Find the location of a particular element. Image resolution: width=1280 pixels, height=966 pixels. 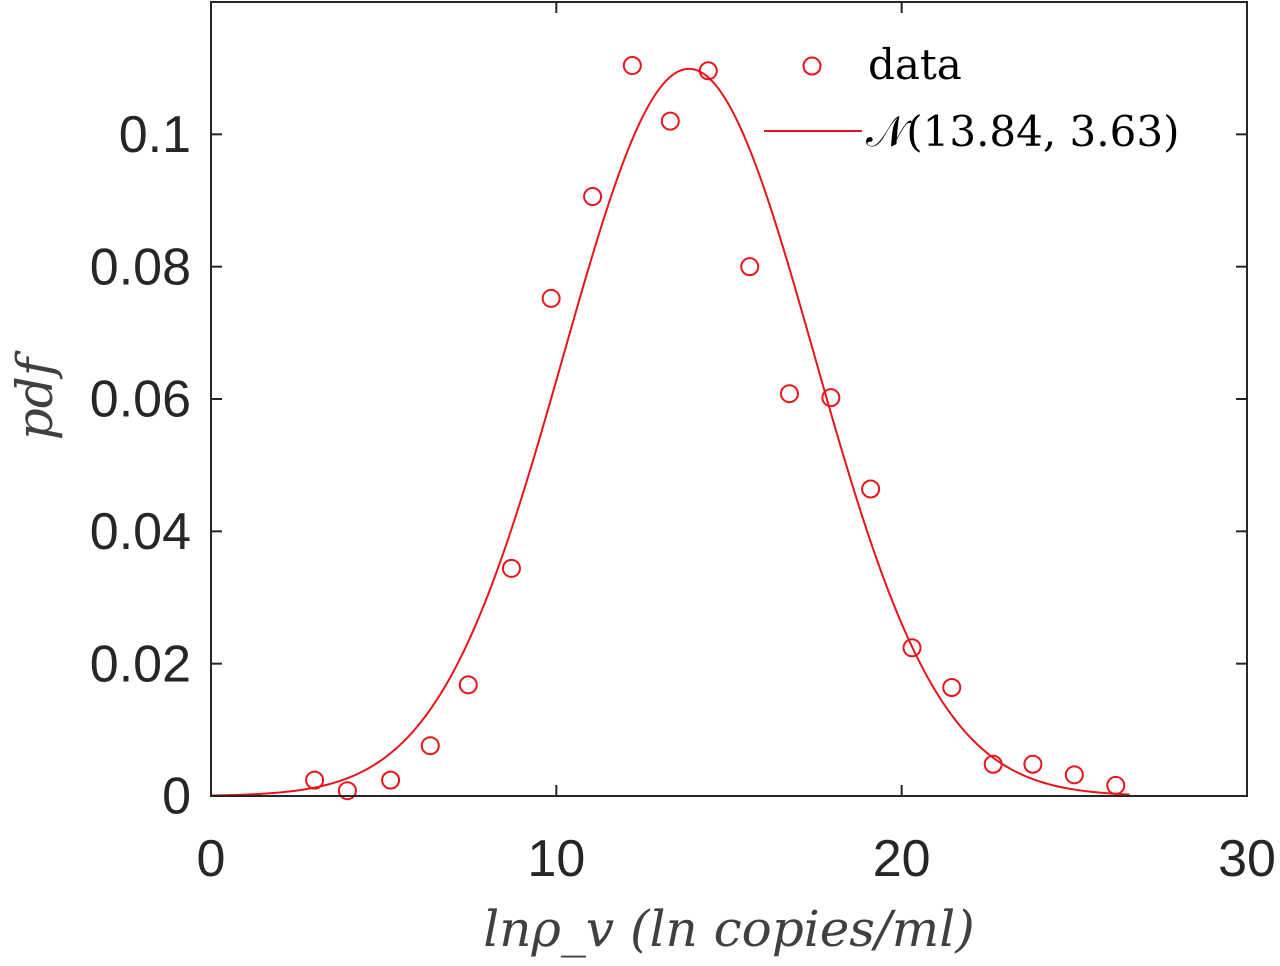

y-tick-label: 0.04 is located at coordinates (140, 532).